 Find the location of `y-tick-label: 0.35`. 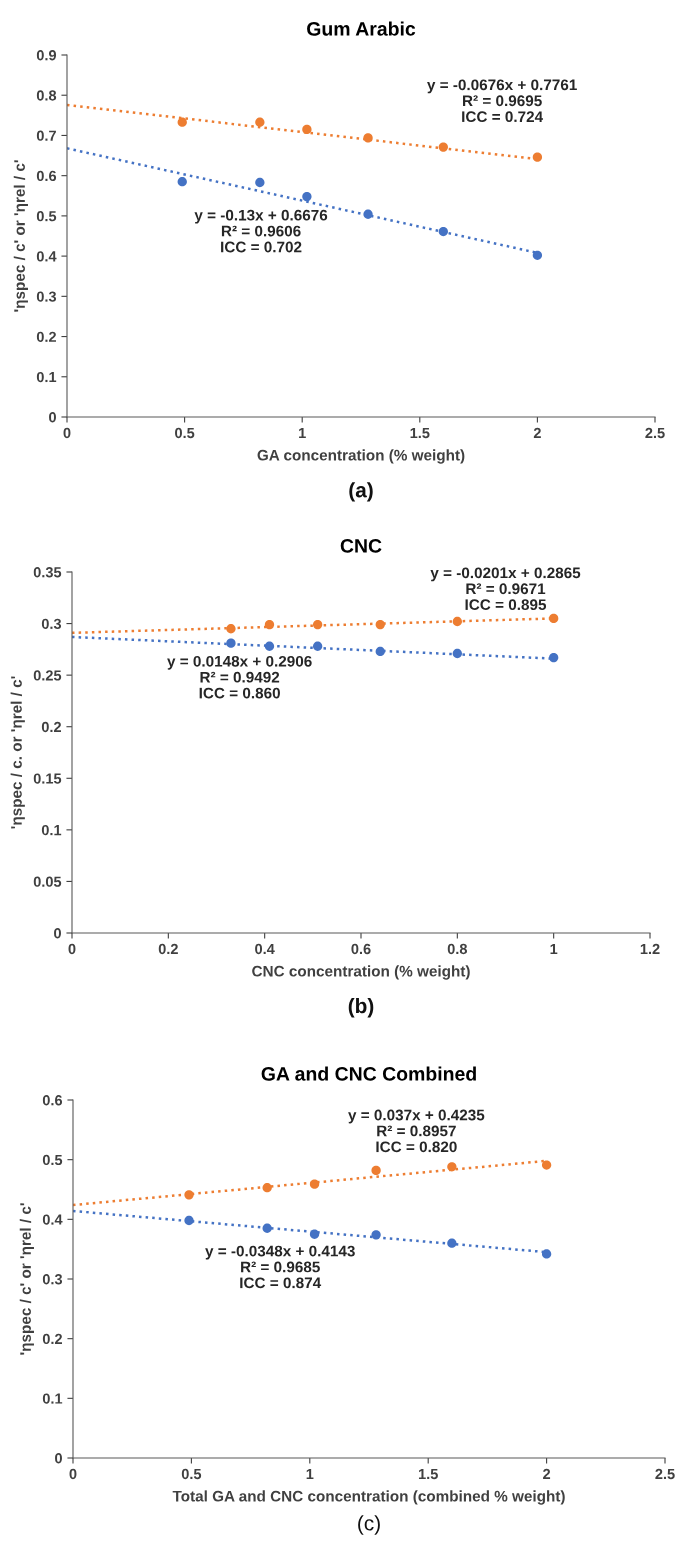

y-tick-label: 0.35 is located at coordinates (47, 572).